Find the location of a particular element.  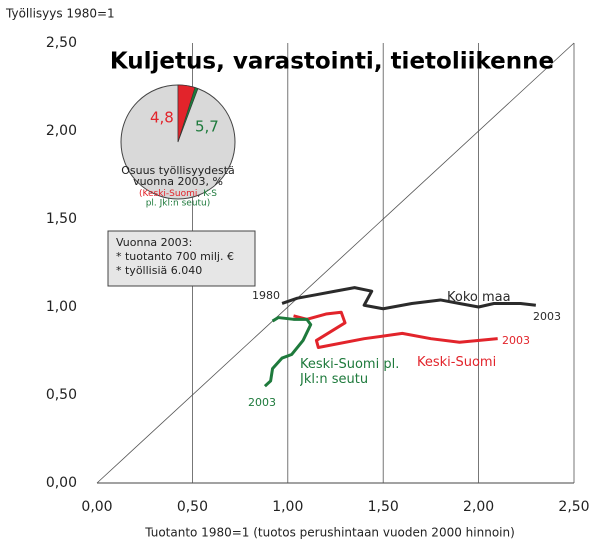

info-box-line: * työllisiä 6.040 is located at coordinates (159, 270).